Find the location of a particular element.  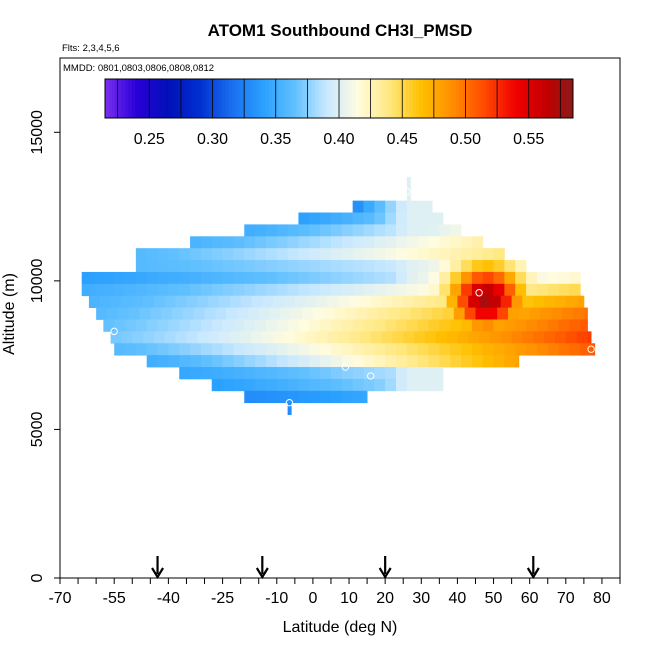

y-axis: 0 5000 10000 15000 is located at coordinates (44, 346).